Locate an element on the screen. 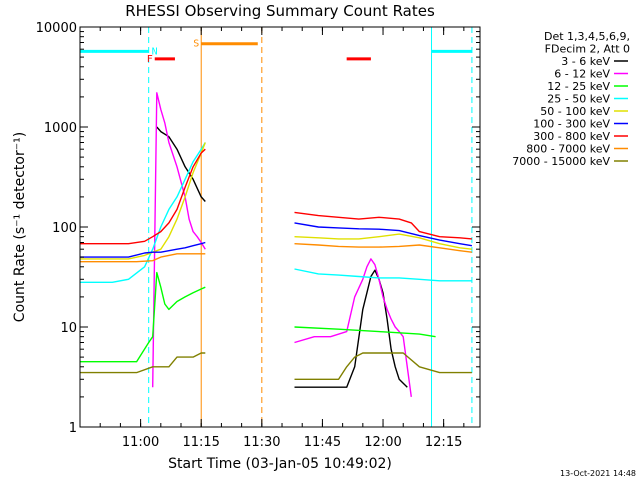 This screenshot has height=480, width=640. state-label-2: F is located at coordinates (150, 59).